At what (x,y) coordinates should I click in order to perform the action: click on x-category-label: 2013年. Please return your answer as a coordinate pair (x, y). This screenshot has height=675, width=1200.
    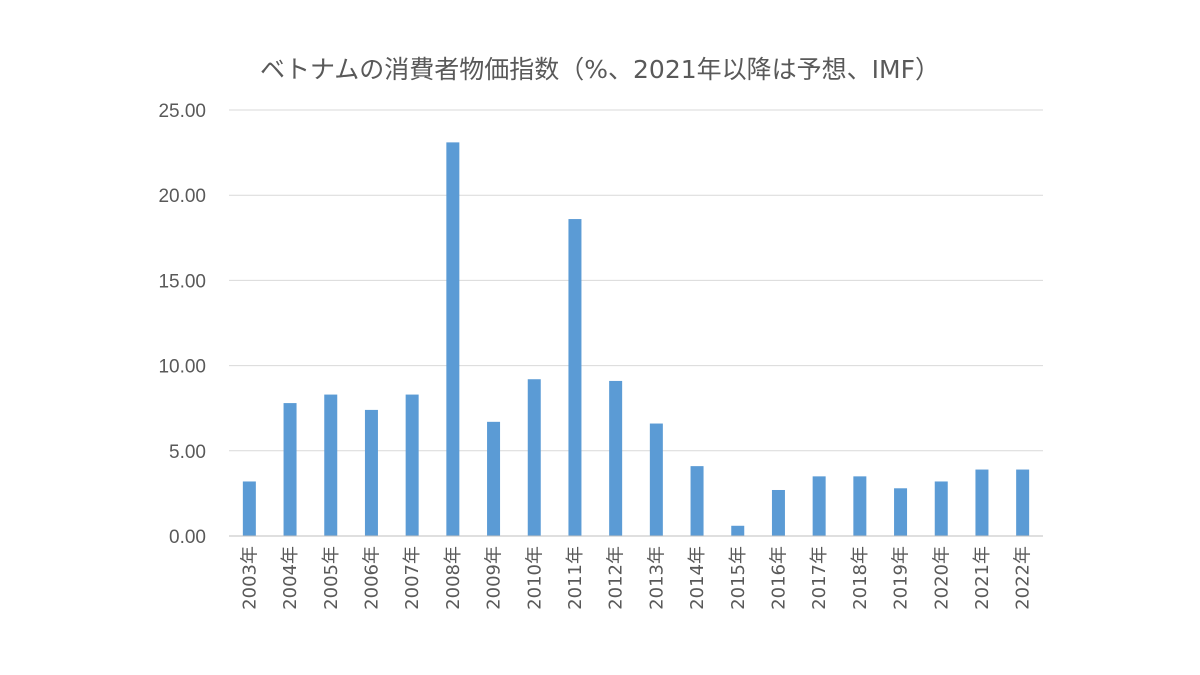
    Looking at the image, I should click on (656, 578).